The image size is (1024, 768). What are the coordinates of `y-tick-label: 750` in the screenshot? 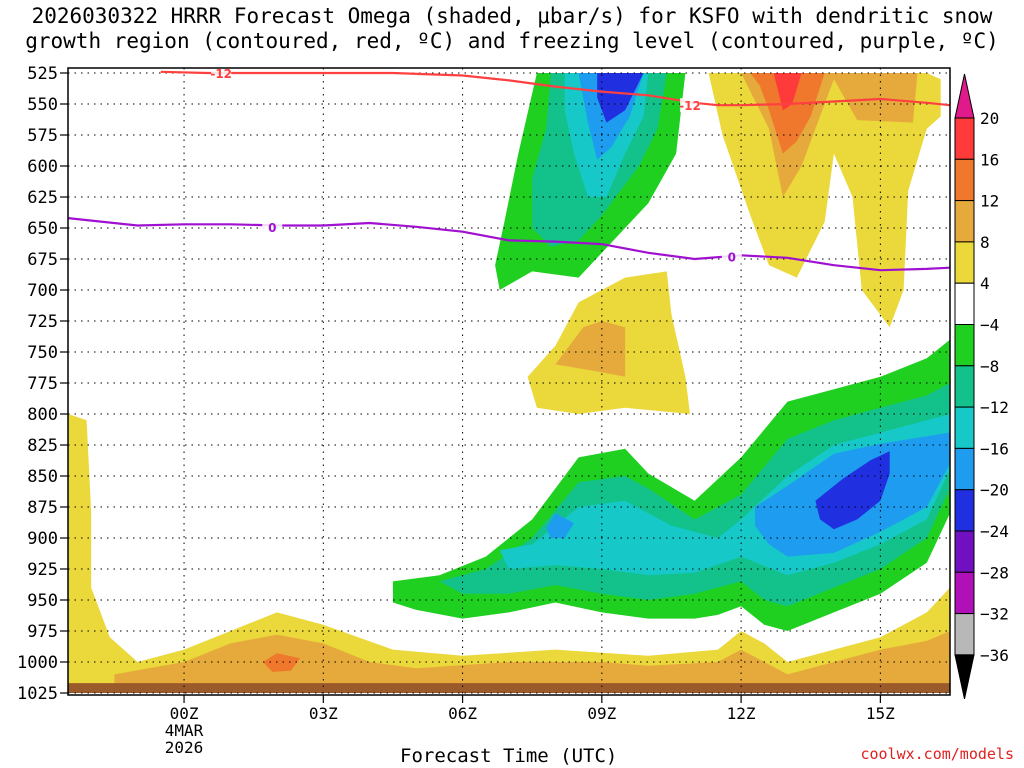 It's located at (42, 353).